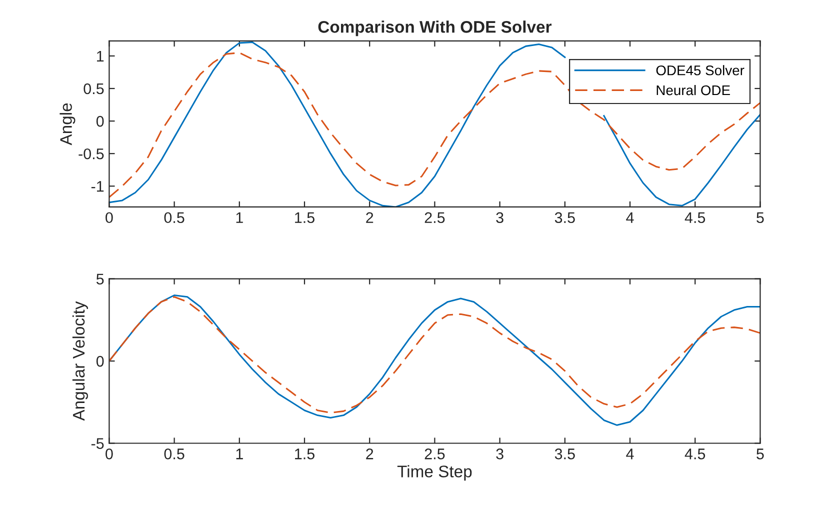  What do you see at coordinates (435, 28) in the screenshot?
I see `chart-title: Comparison With ODE Solver` at bounding box center [435, 28].